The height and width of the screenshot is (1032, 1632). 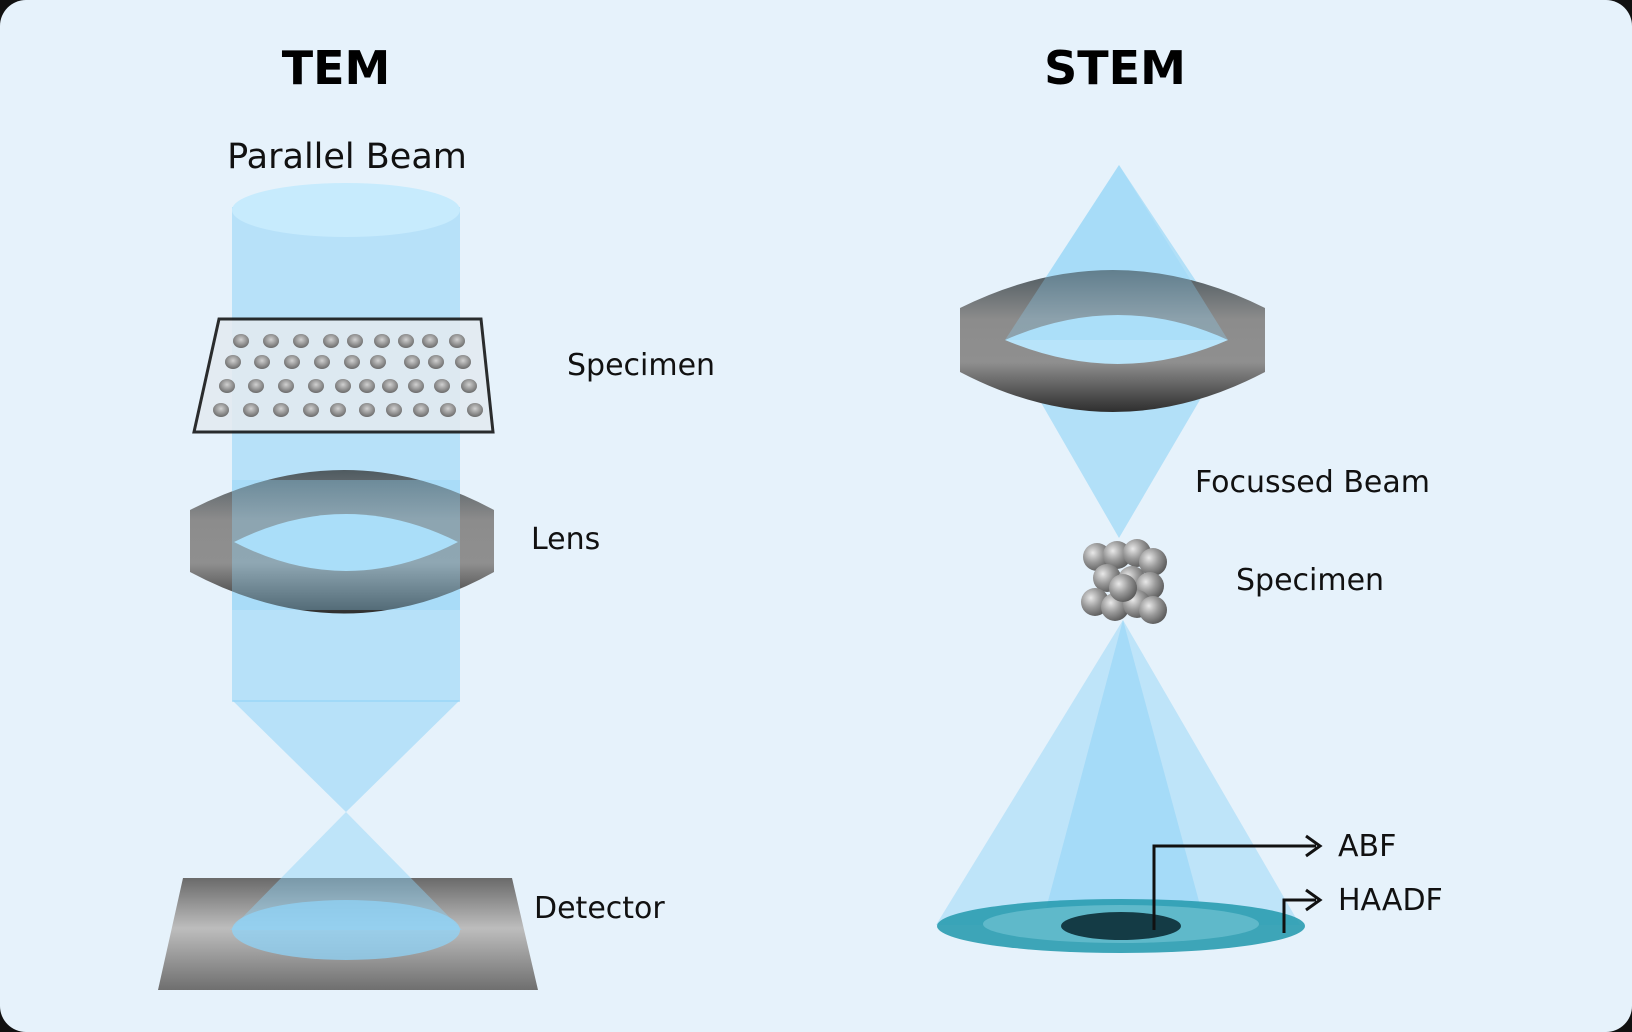 I want to click on stem-specimen-atoms, so click(x=1124, y=581).